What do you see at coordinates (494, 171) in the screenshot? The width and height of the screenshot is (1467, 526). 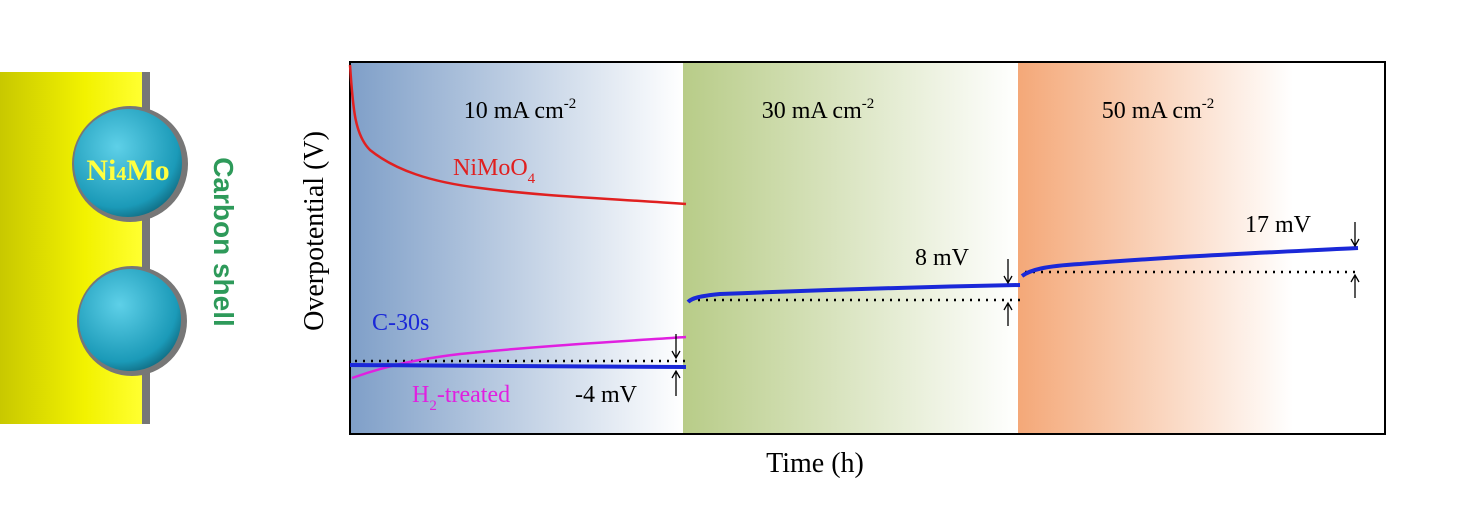 I see `curve-label: NiMoO4` at bounding box center [494, 171].